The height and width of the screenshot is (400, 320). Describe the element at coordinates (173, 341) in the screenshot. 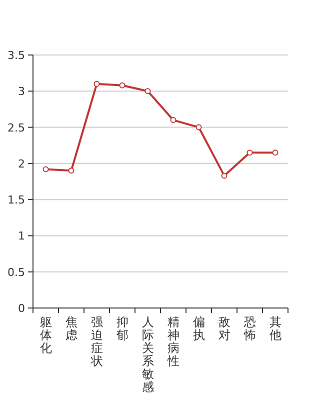

I see `x-tick-label: 精神病性` at that location.